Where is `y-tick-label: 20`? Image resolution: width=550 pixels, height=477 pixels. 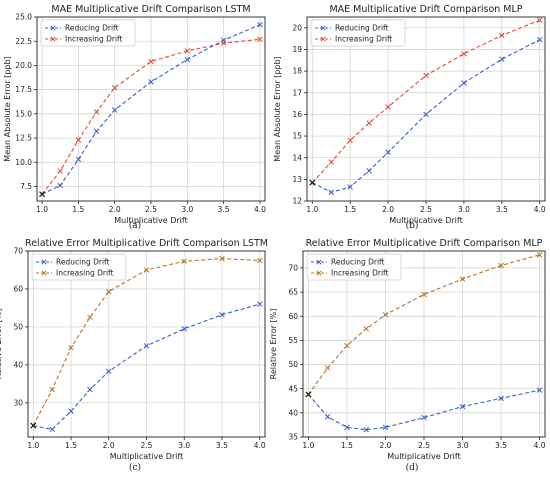
y-tick-label: 20 is located at coordinates (297, 27).